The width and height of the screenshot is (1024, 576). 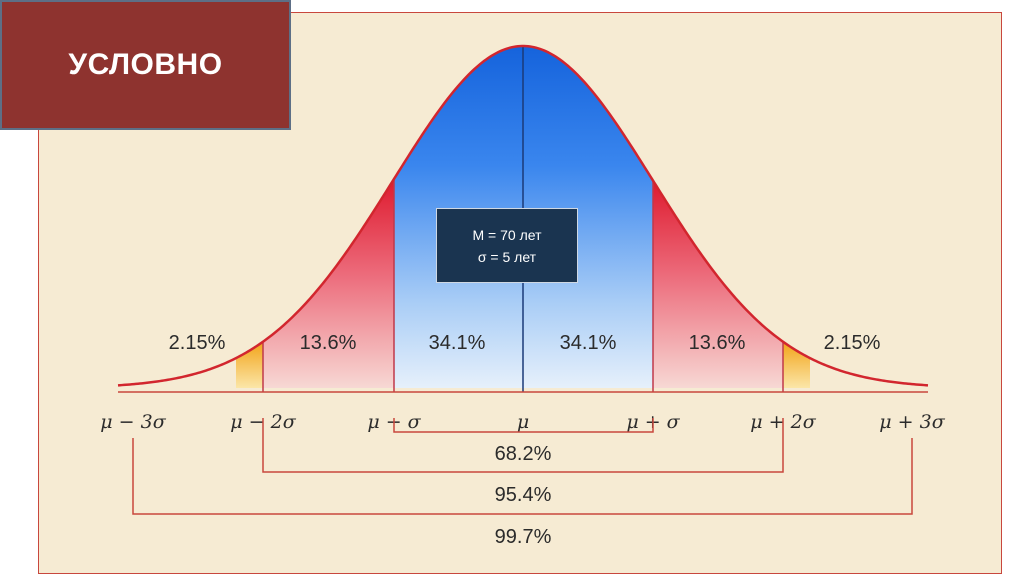 What do you see at coordinates (507, 245) in the screenshot?
I see `info-box: M = 70 лет σ = 5 лет` at bounding box center [507, 245].